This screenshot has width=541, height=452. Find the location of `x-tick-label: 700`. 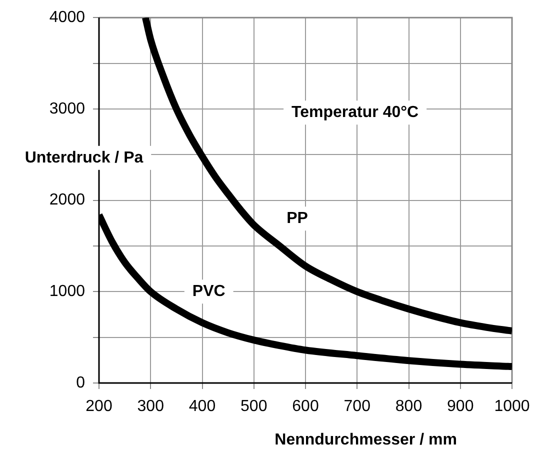

x-tick-label: 700 is located at coordinates (357, 407).